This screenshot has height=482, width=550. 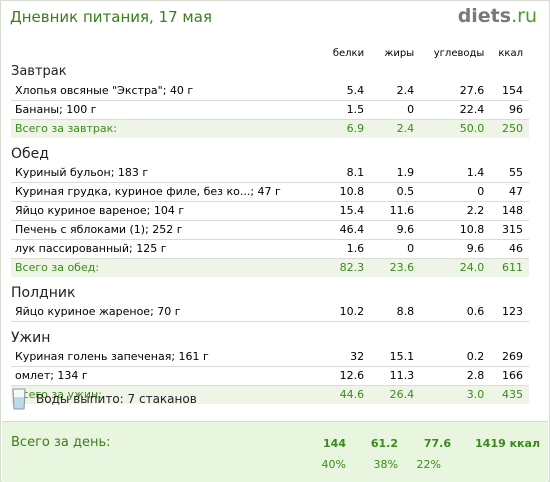 What do you see at coordinates (506, 230) in the screenshot?
I see `food-kcal: 315` at bounding box center [506, 230].